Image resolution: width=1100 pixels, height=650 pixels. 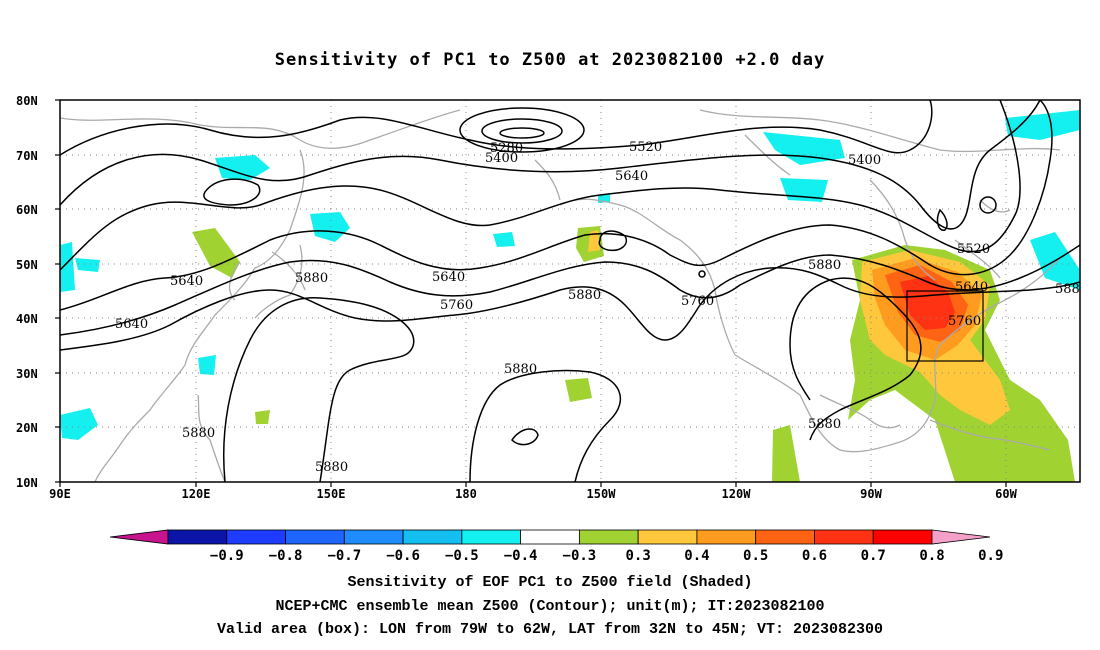 What do you see at coordinates (533, 494) in the screenshot?
I see `longitude-labels: 90E 120E 150E 180 150W 120W 90W 60W` at bounding box center [533, 494].